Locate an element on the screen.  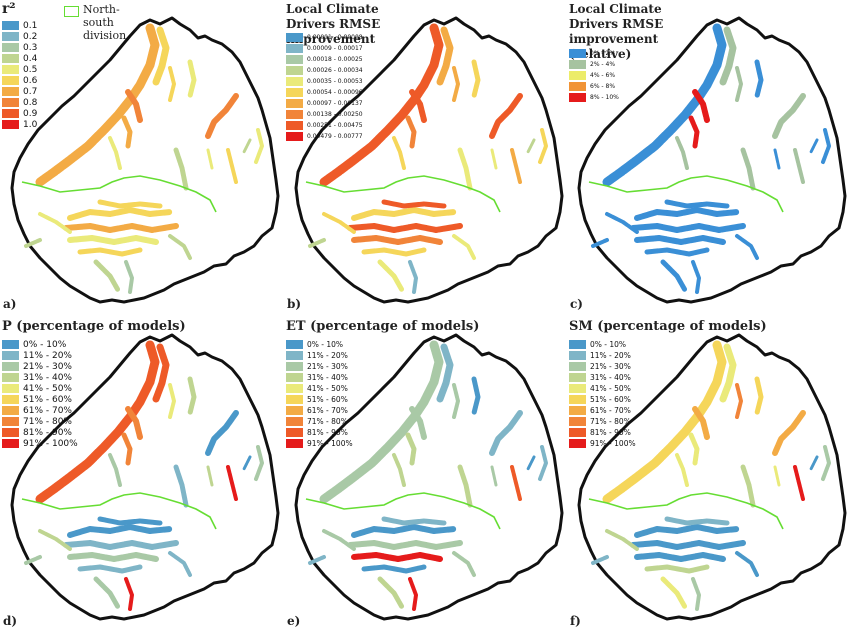
legend-label: 0.4 is located at coordinates (30, 58).